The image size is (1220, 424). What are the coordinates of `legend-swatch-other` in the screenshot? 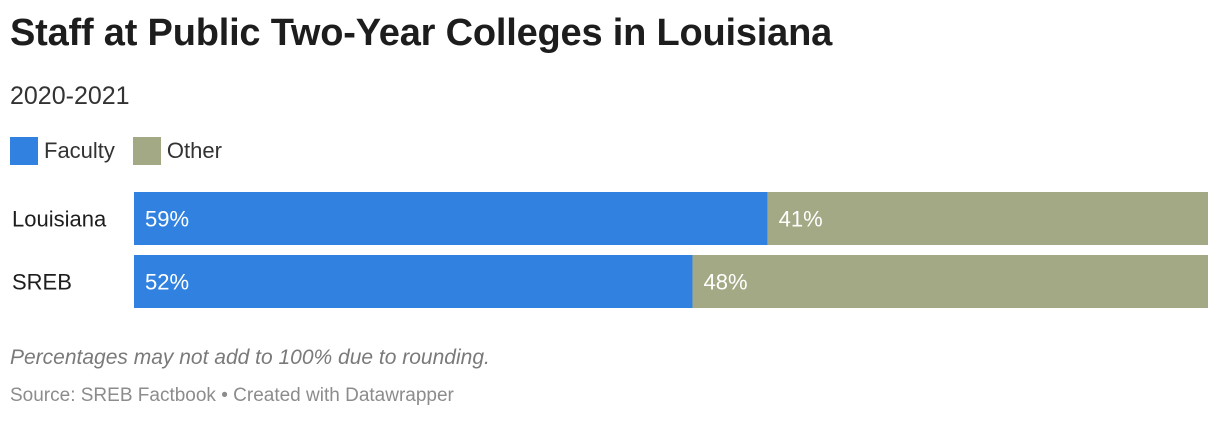 It's located at (146, 151).